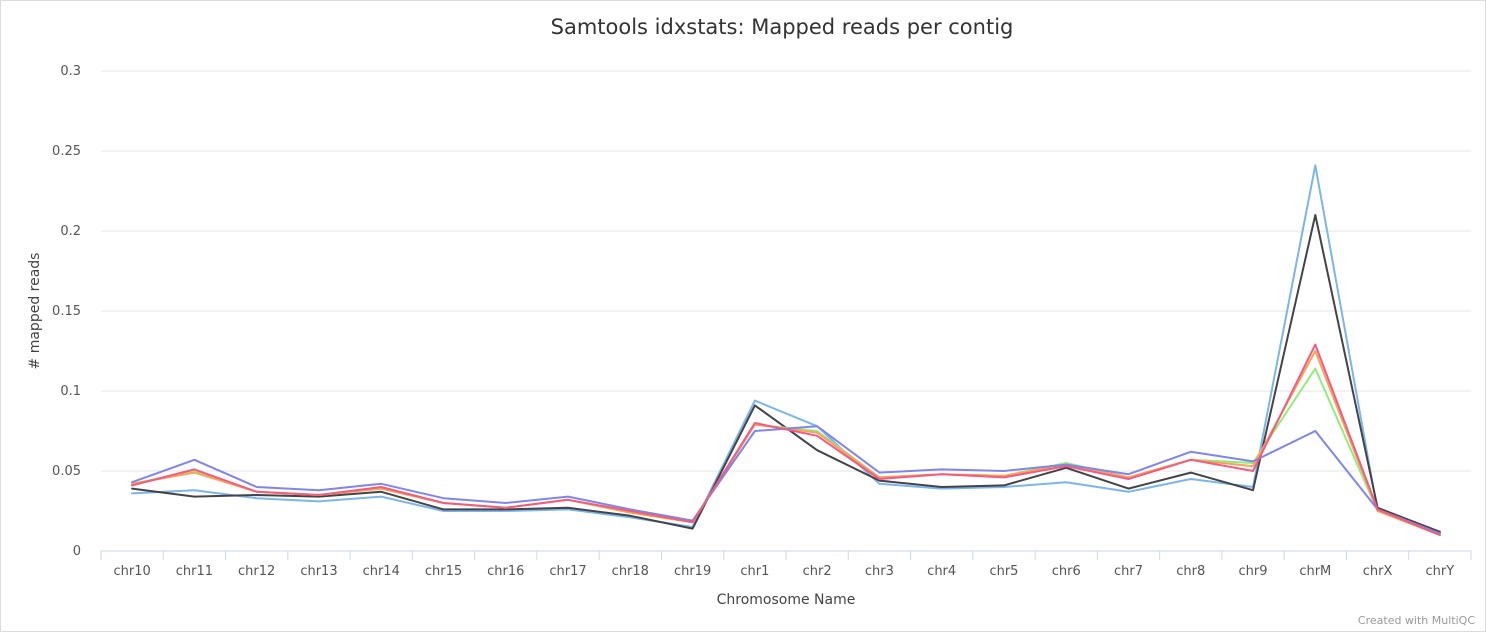 The image size is (1486, 633). I want to click on y-axis-title: # mapped reads, so click(35, 311).